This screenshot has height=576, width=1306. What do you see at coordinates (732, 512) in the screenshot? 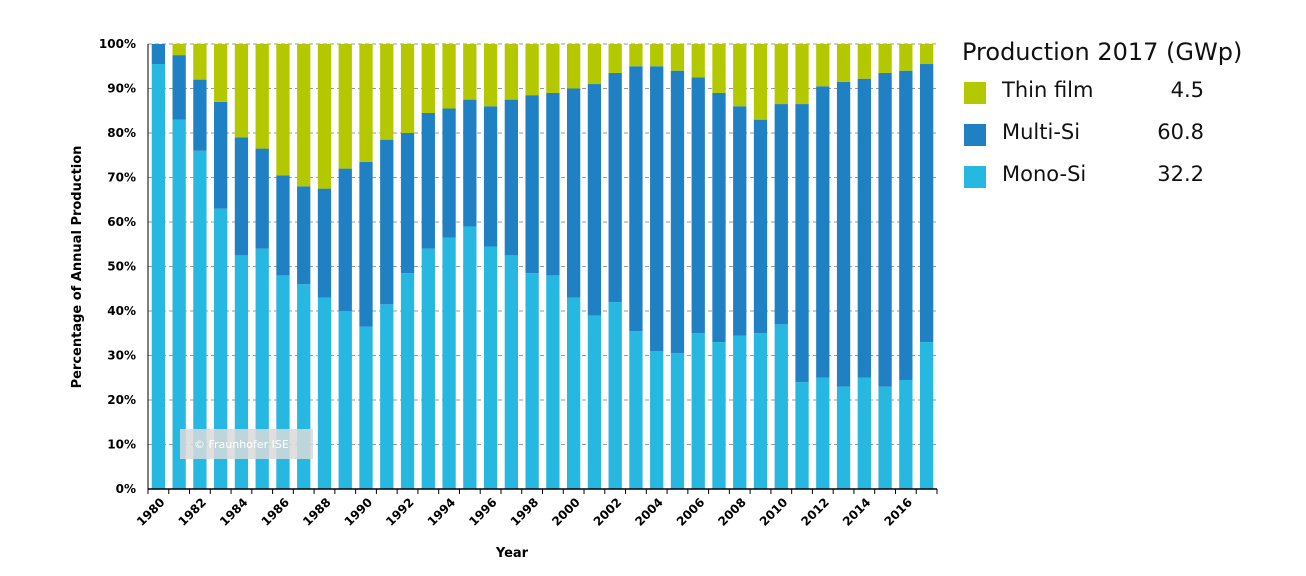
I see `x-tick-label: 2008` at bounding box center [732, 512].